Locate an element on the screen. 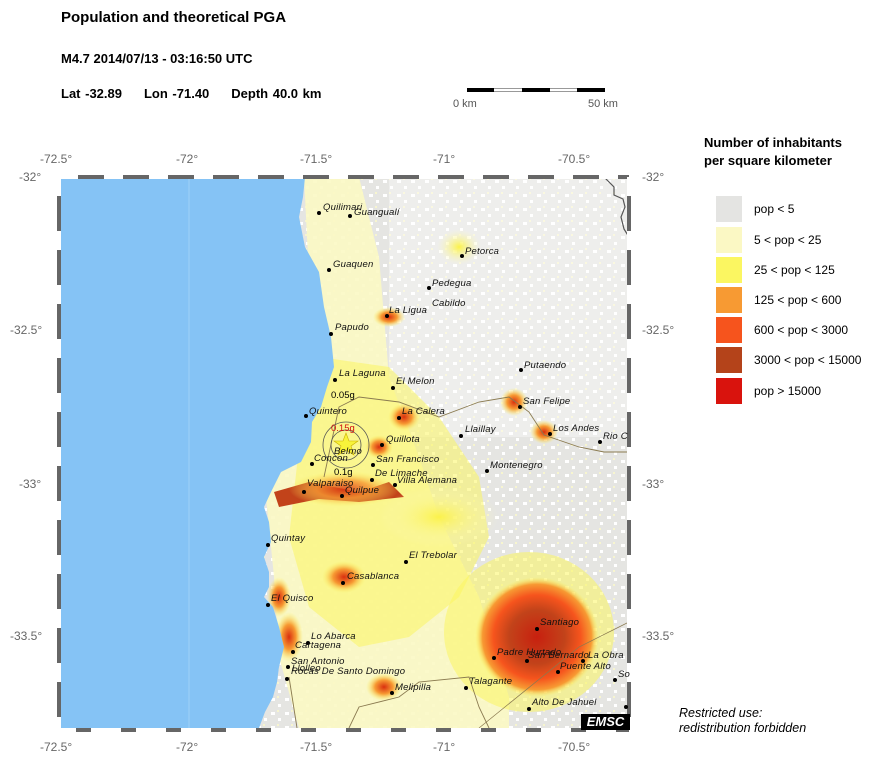 This screenshot has width=888, height=761. city-label: San Felipe is located at coordinates (547, 401).